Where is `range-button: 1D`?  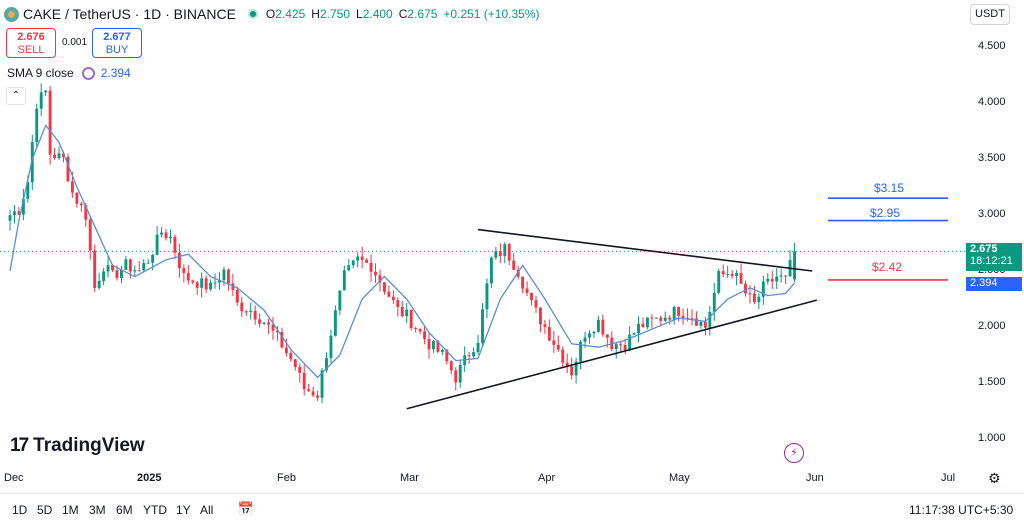
range-button: 1D is located at coordinates (20, 510).